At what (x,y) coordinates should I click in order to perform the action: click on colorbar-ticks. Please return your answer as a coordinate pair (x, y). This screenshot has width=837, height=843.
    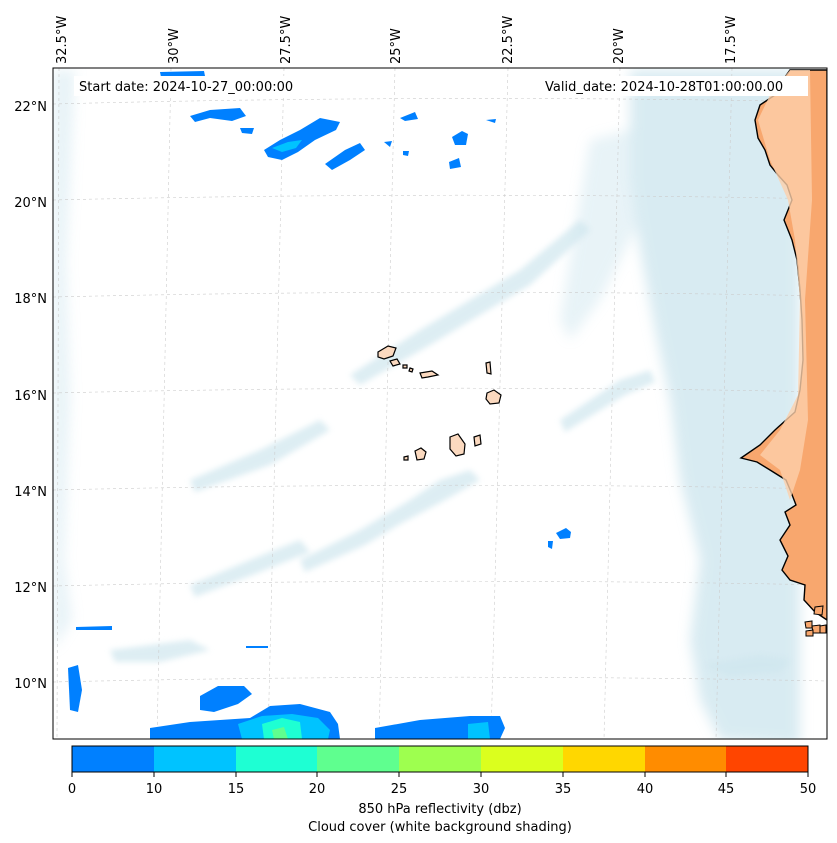
    Looking at the image, I should click on (440, 774).